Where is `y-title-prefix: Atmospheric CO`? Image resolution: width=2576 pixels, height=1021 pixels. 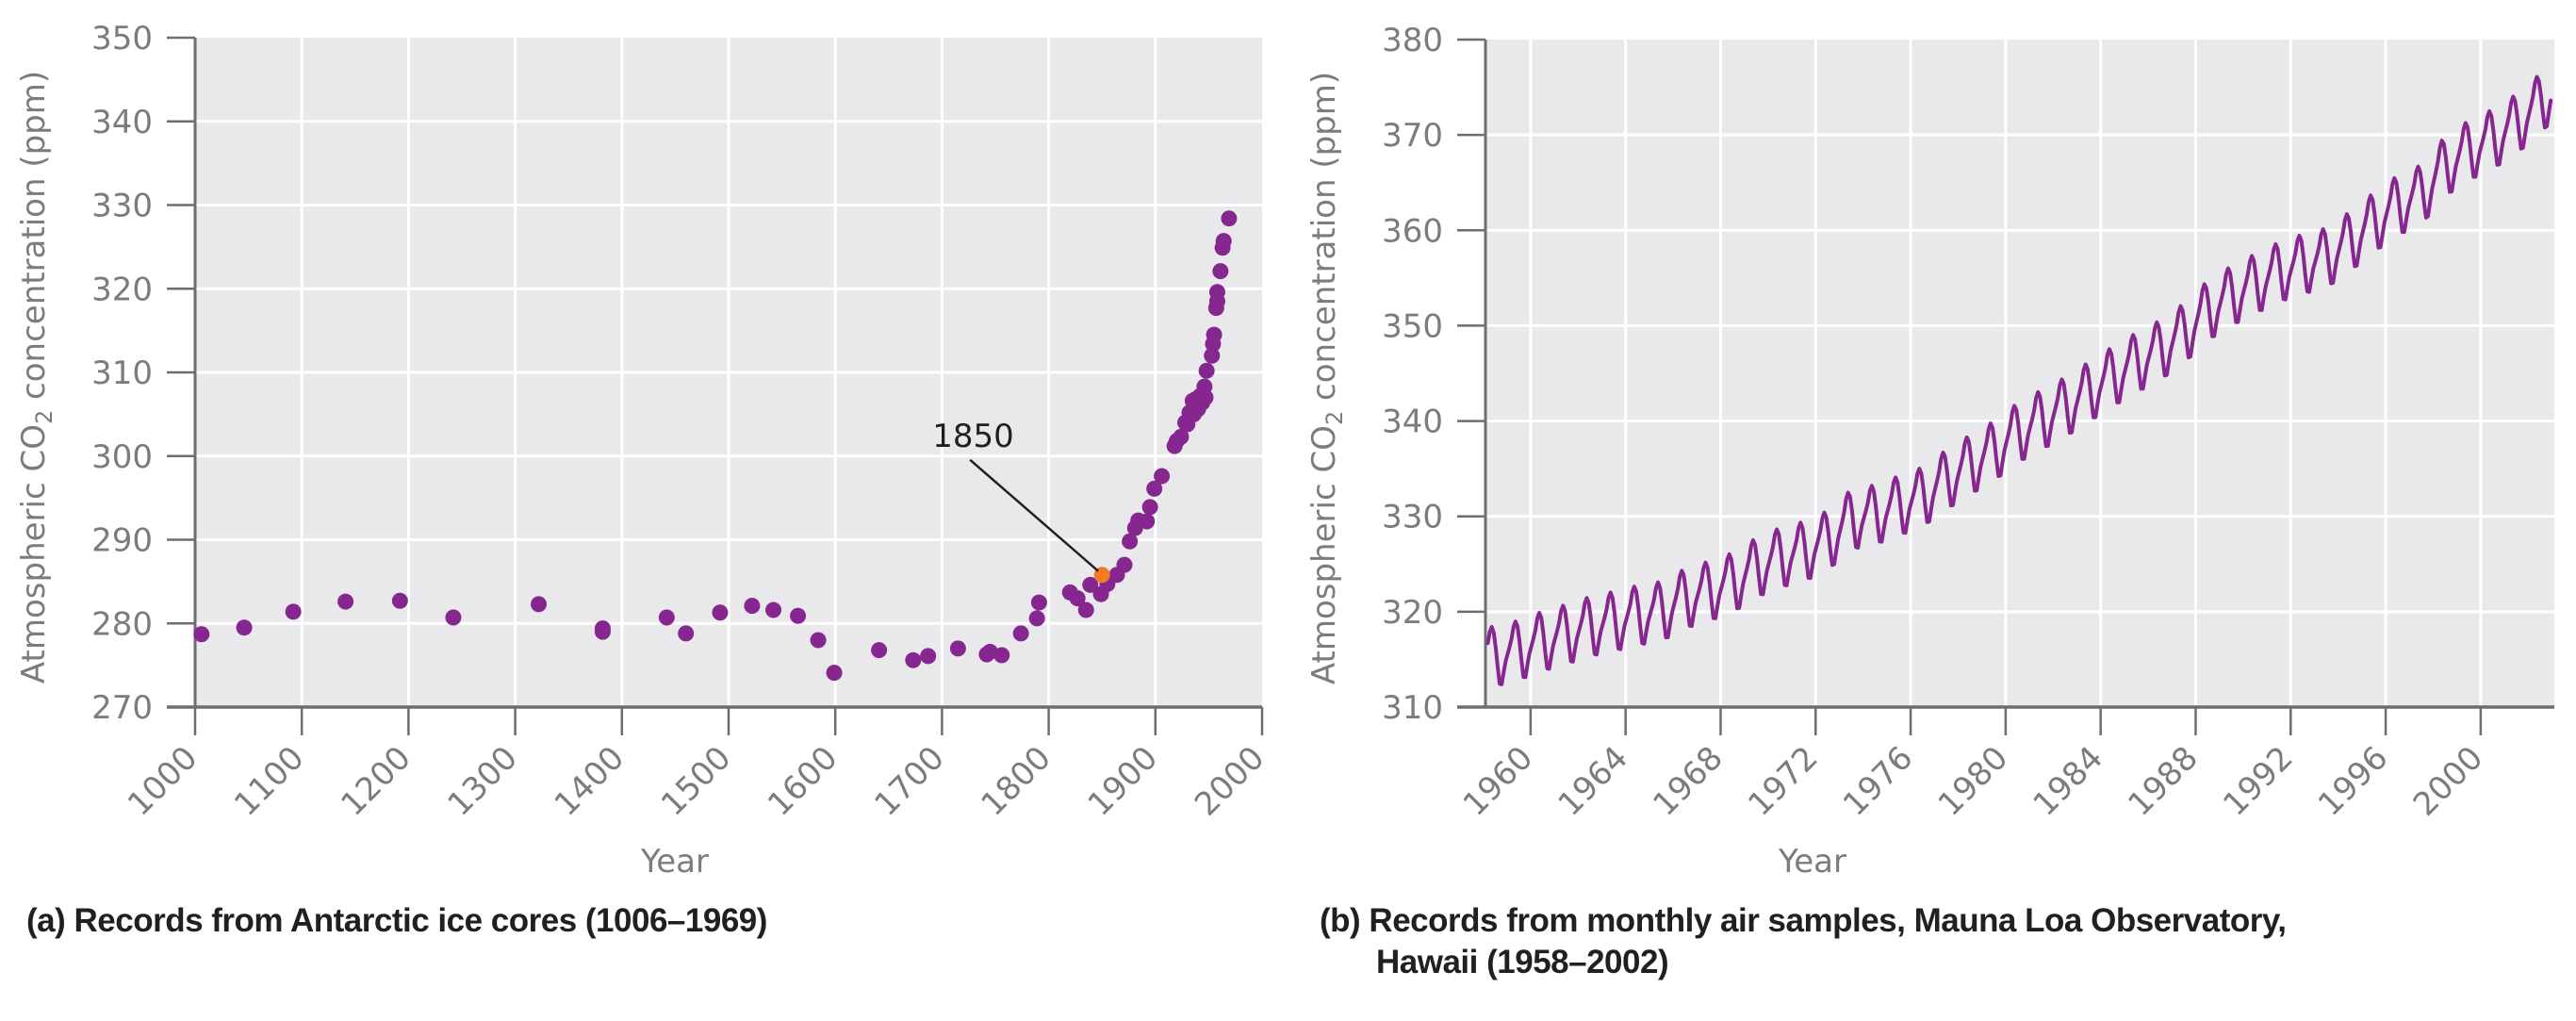 y-title-prefix: Atmospheric CO is located at coordinates (1324, 554).